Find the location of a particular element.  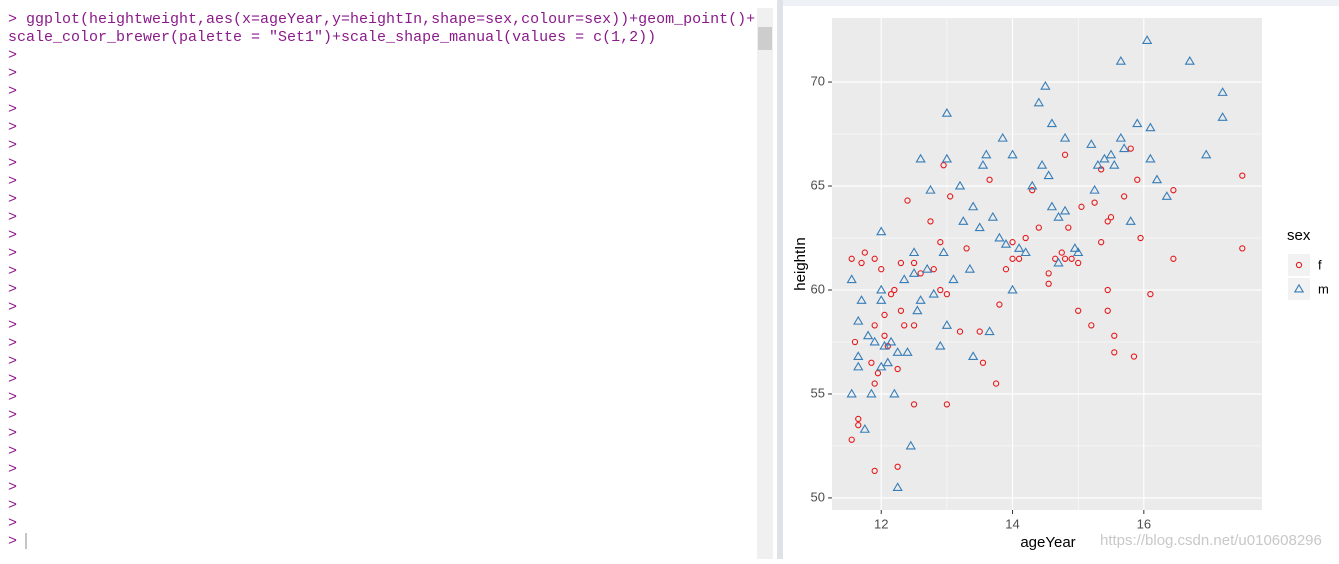

legend-symbol is located at coordinates (1299, 265).